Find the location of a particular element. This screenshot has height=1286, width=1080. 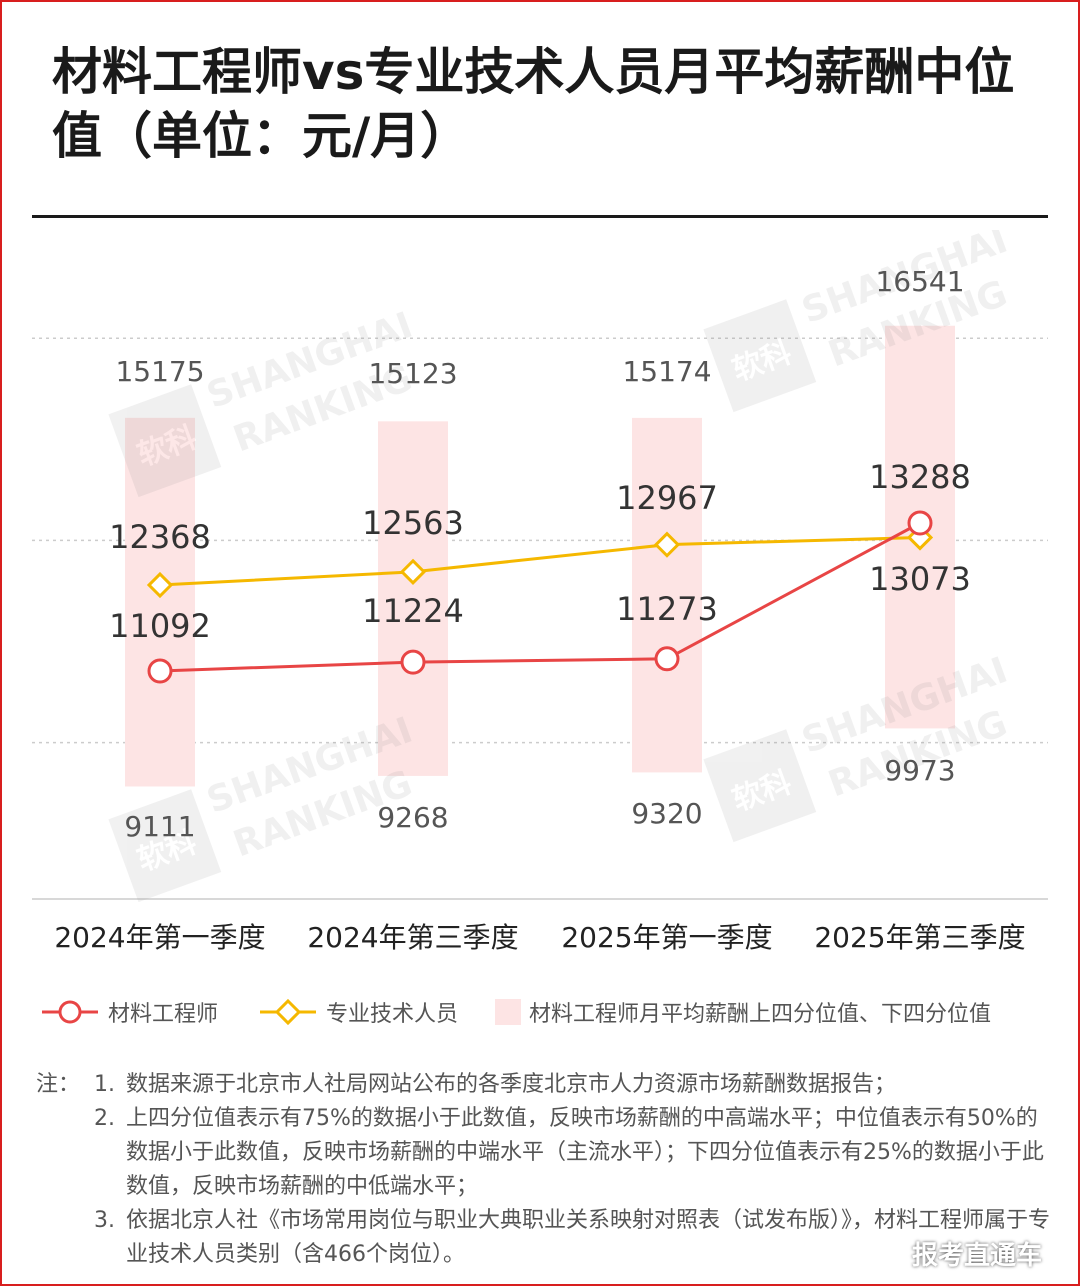

legend-label-range: 材料工程师月平均薪酬上四分位值、下四分位值 is located at coordinates (760, 1014).